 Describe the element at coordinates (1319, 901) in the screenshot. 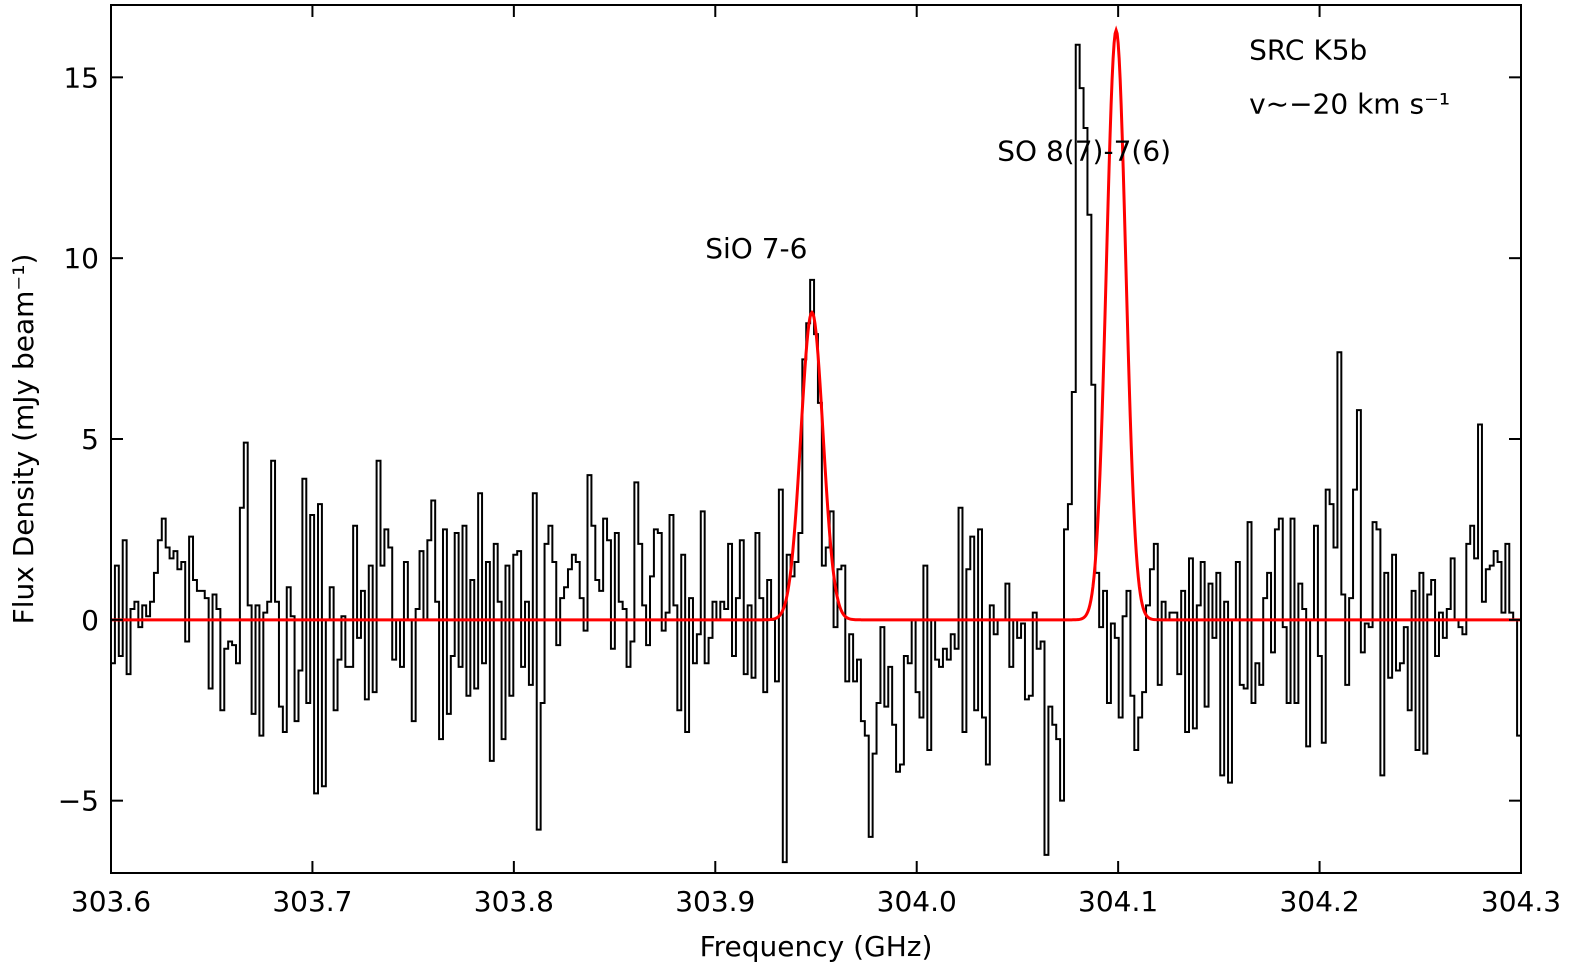

I see `x-tick-label: 304.2` at that location.